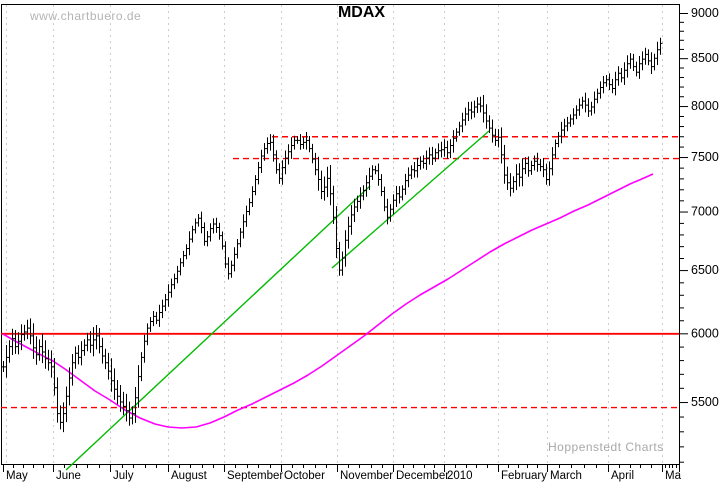  Describe the element at coordinates (361, 12) in the screenshot. I see `page-title: MDAX` at that location.